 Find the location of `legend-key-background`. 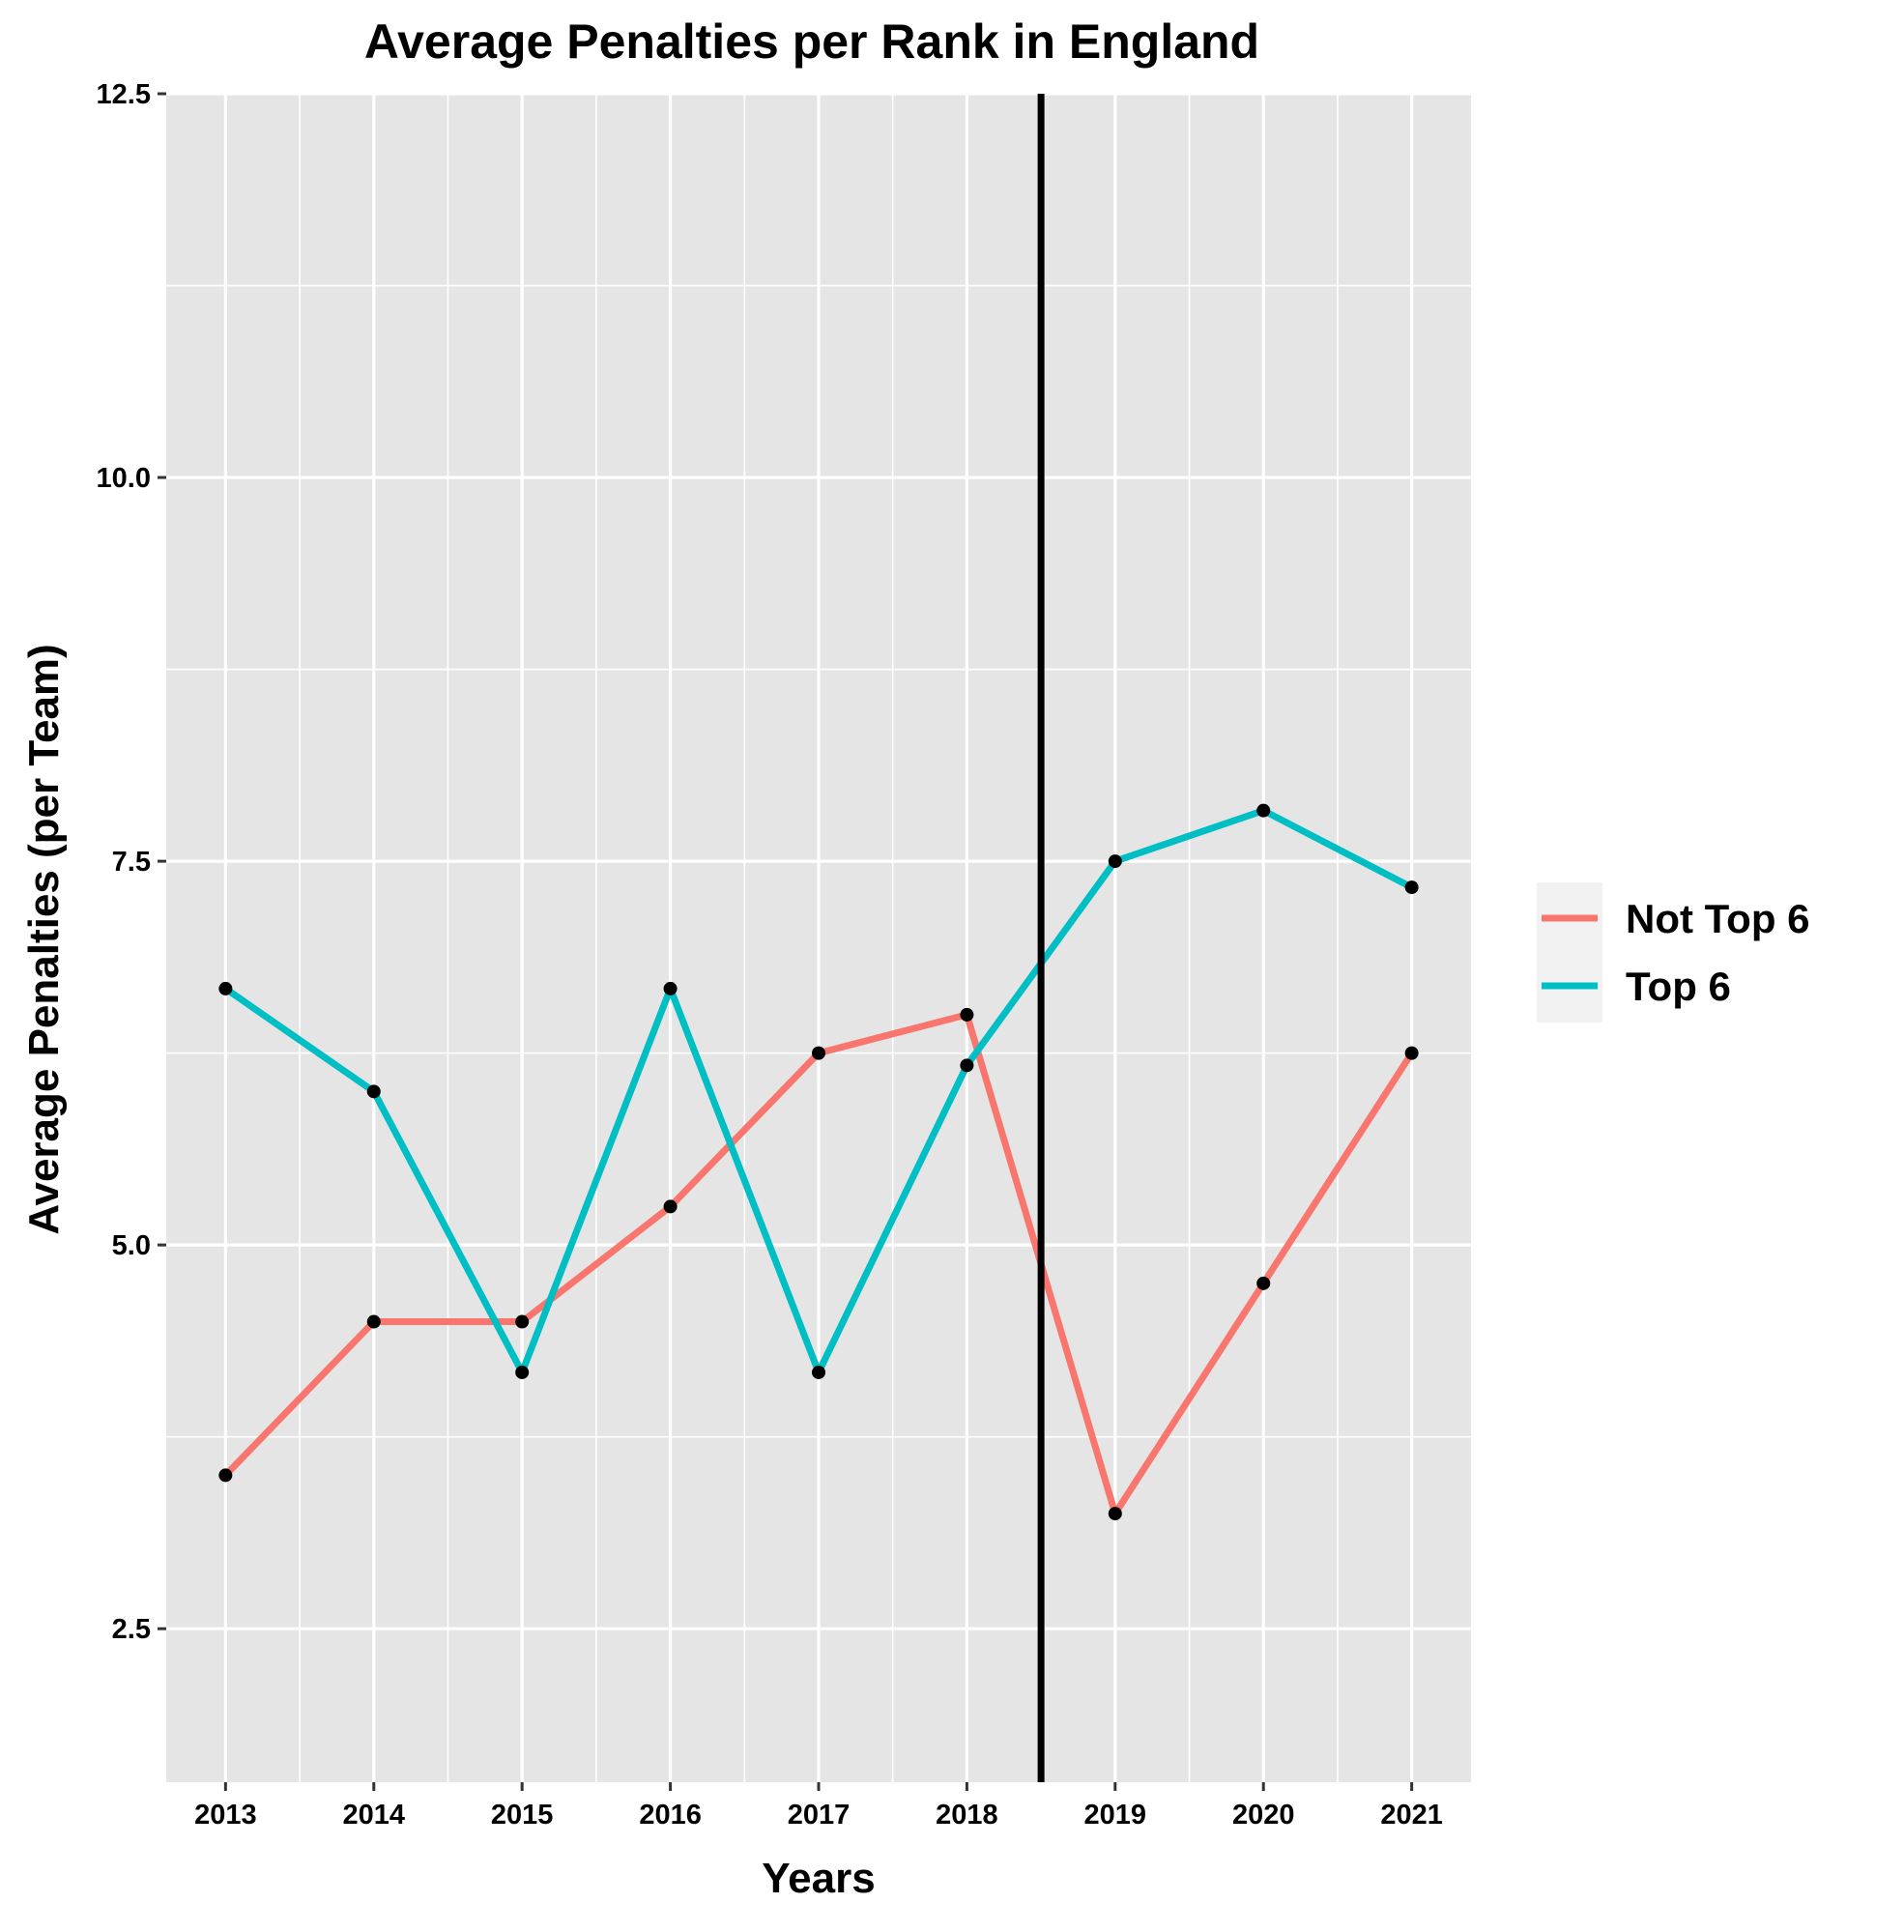

legend-key-background is located at coordinates (1569, 952).